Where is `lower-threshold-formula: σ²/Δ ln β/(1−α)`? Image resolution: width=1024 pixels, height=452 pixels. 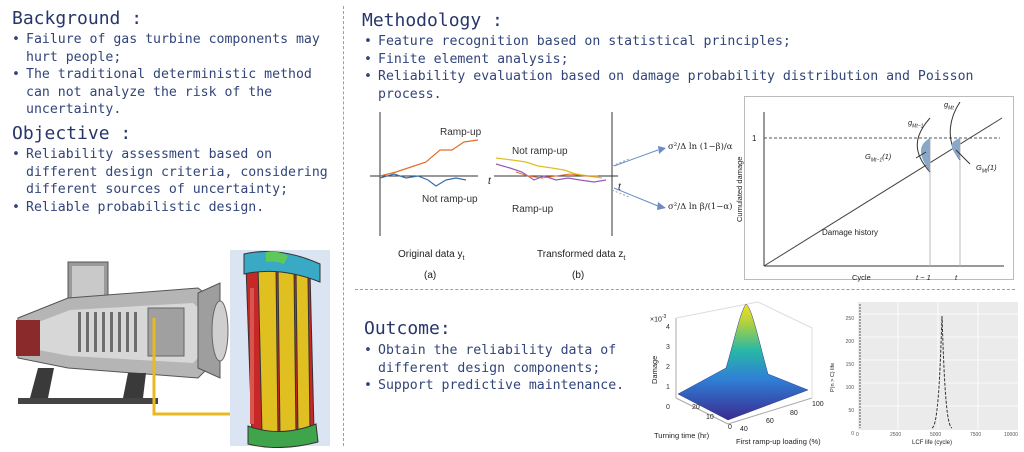 lower-threshold-formula: σ²/Δ ln β/(1−α) is located at coordinates (700, 207).